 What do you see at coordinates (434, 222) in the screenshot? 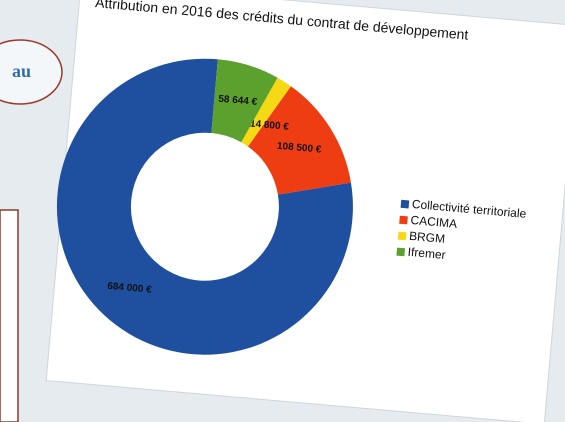
I see `legend-label: CACIMA` at bounding box center [434, 222].